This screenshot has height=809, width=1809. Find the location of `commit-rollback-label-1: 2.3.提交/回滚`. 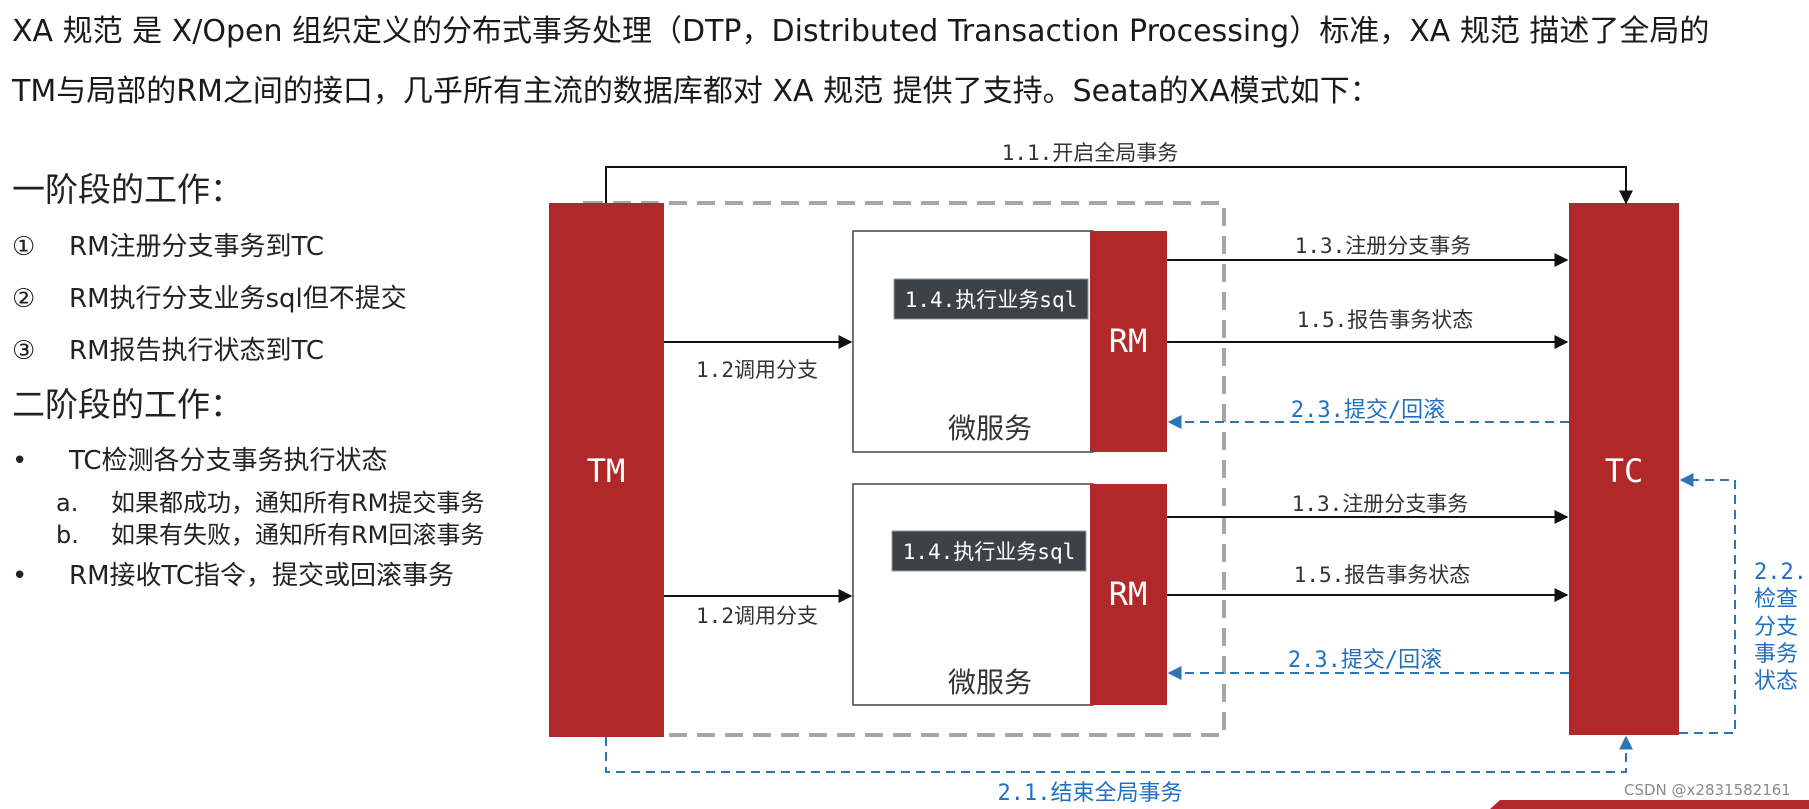

commit-rollback-label-1: 2.3.提交/回滚 is located at coordinates (1368, 410).